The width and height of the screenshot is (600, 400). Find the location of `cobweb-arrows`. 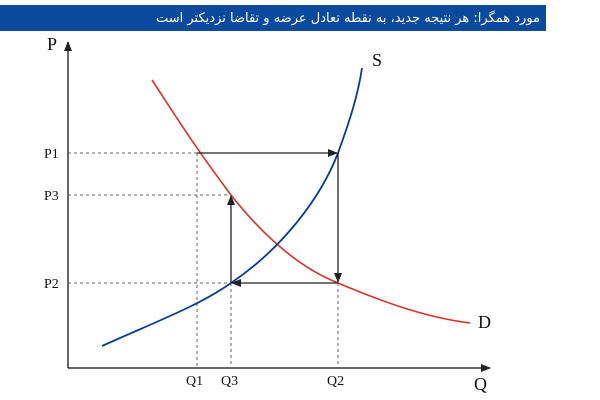

cobweb-arrows is located at coordinates (269, 218).